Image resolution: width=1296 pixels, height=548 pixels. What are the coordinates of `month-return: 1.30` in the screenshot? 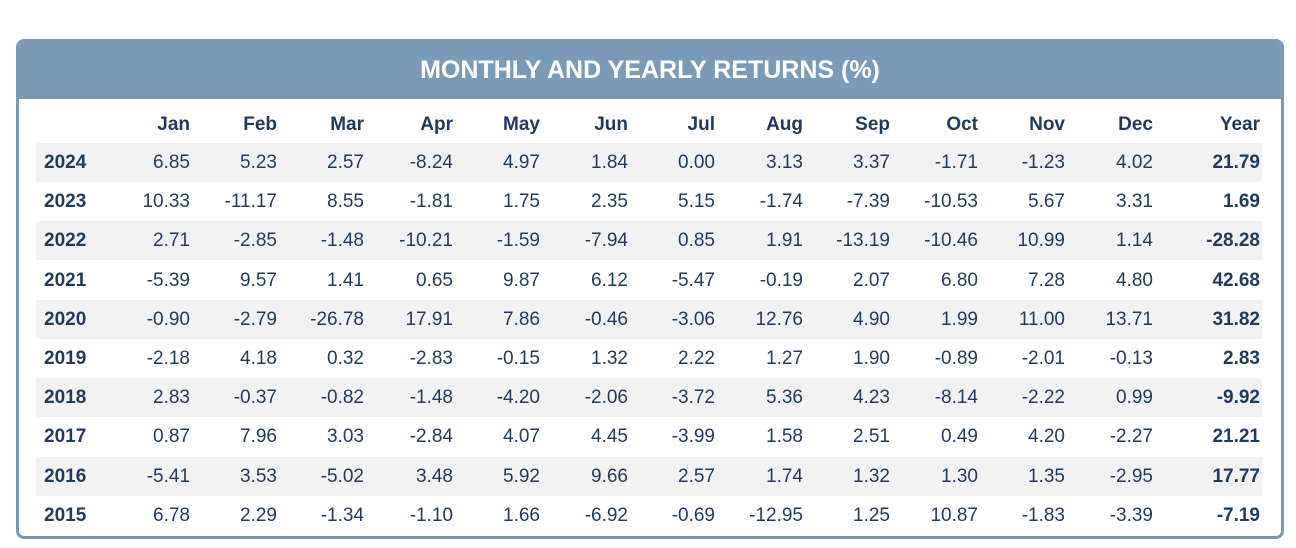 It's located at (959, 476).